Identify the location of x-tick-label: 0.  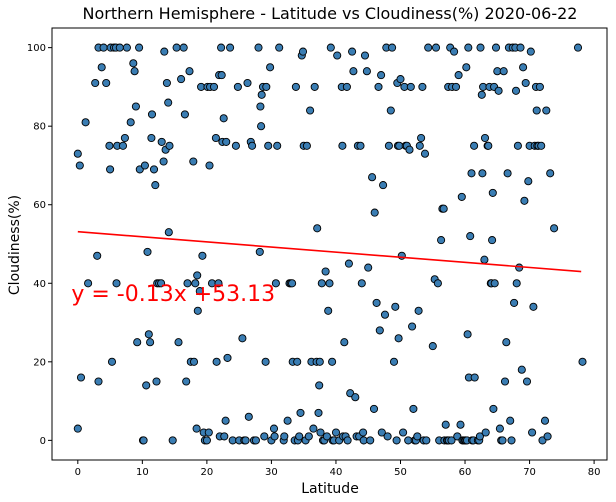
(78, 472).